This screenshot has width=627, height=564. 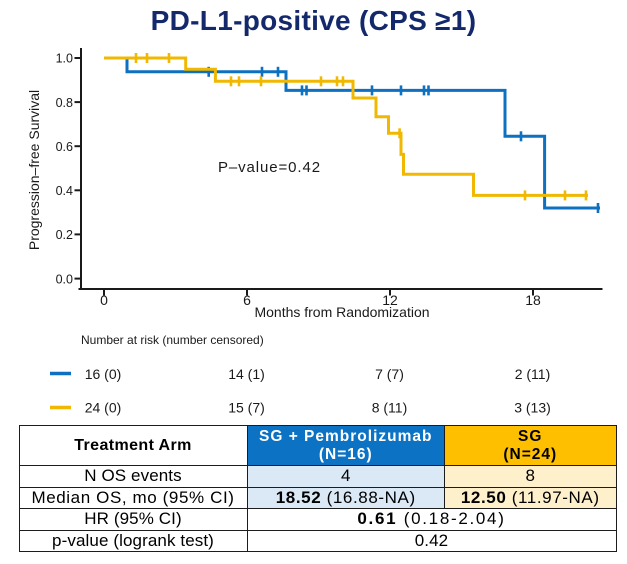 I want to click on svg-text: 1.0, so click(x=64, y=59).